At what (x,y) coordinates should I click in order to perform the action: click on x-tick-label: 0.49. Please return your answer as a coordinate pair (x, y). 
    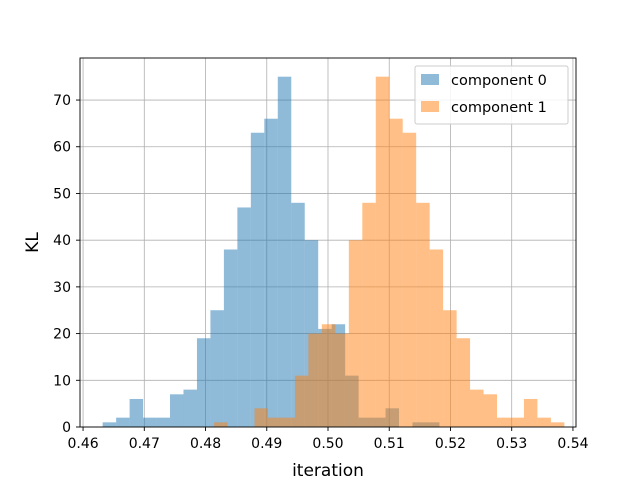
    Looking at the image, I should click on (266, 444).